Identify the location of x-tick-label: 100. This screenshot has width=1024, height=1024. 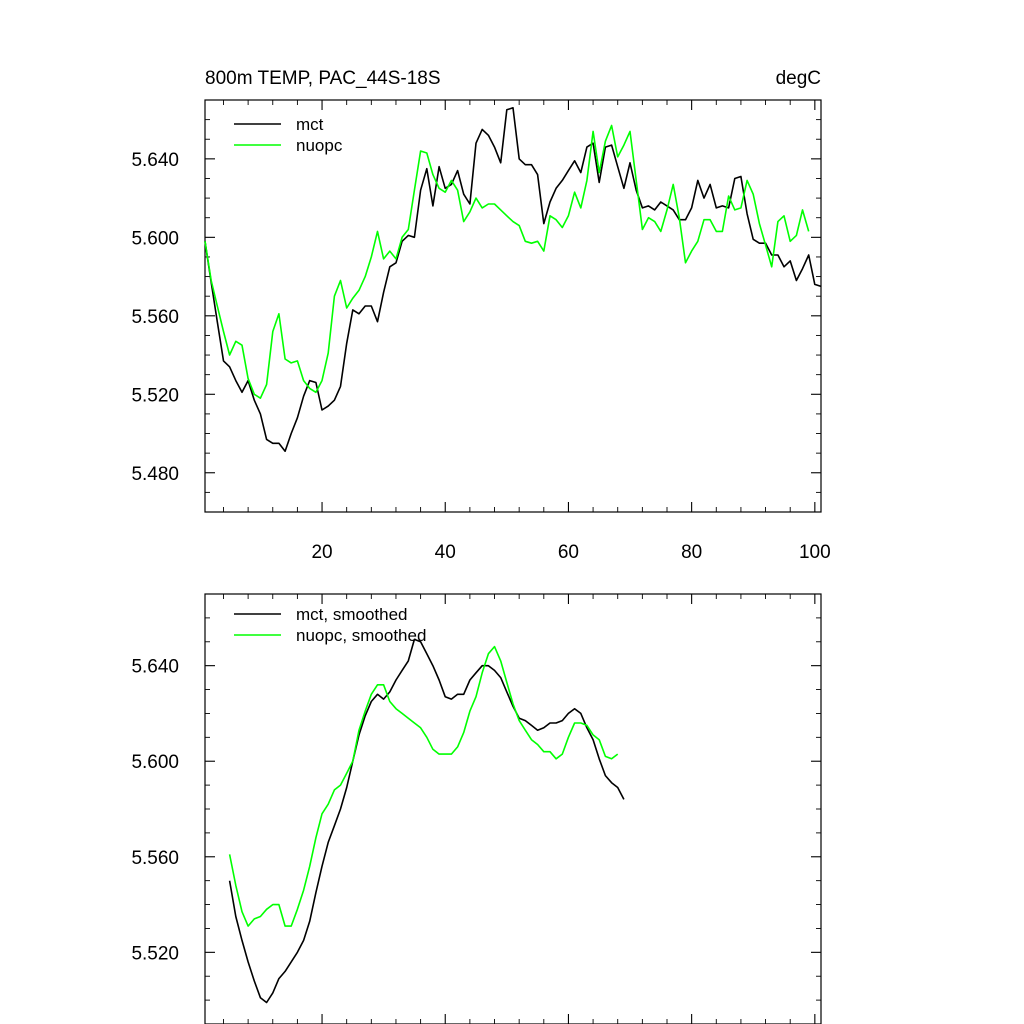
(815, 552).